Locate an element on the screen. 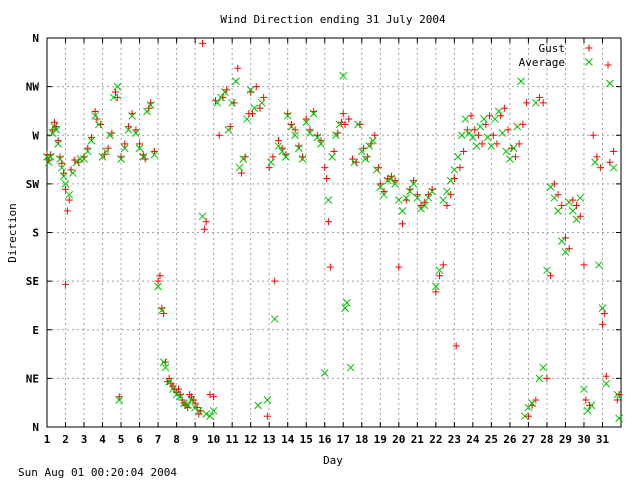  y-tick-label: S is located at coordinates (35, 233).